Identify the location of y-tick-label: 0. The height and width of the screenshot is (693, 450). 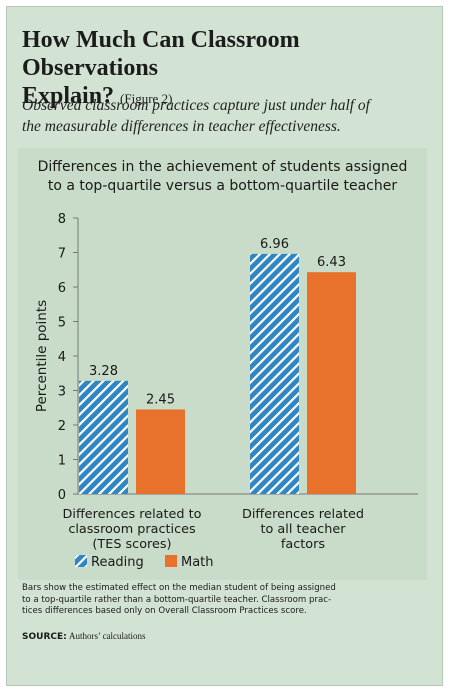
(62, 495).